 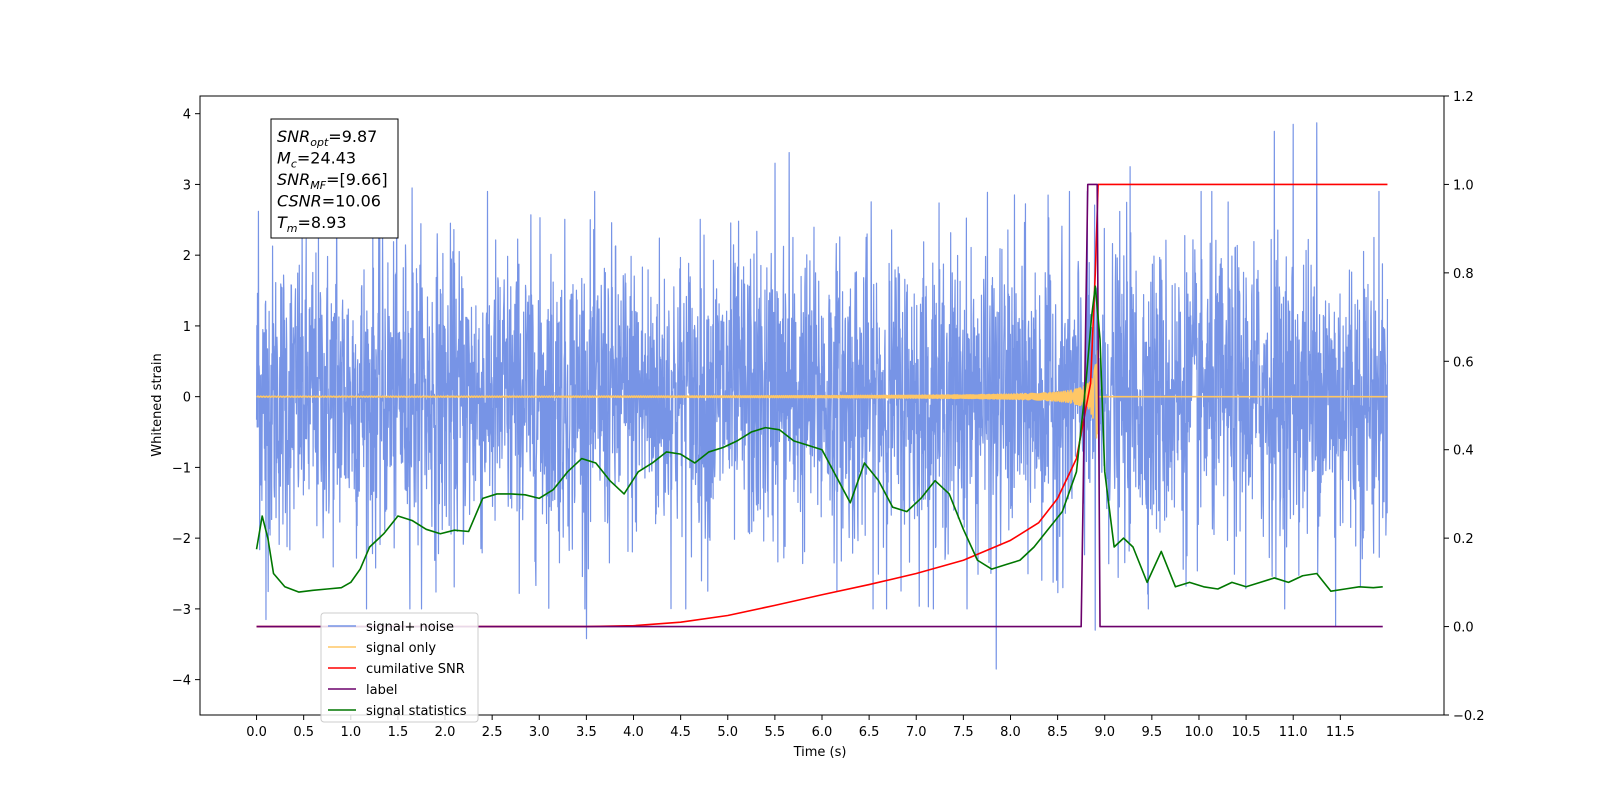 What do you see at coordinates (415, 669) in the screenshot?
I see `legend-label: cumilative SNR` at bounding box center [415, 669].